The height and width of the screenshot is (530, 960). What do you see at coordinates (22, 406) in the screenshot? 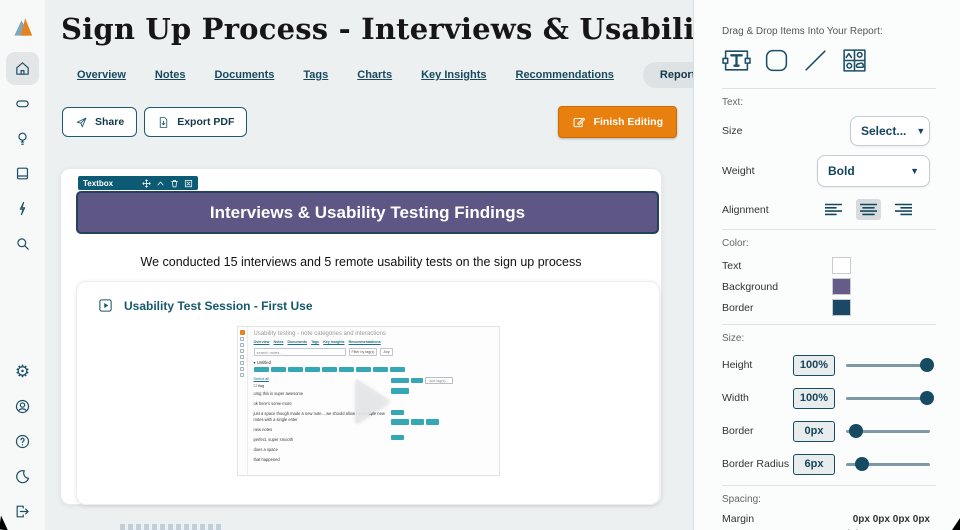
I see `sidebar-item-account` at bounding box center [22, 406].